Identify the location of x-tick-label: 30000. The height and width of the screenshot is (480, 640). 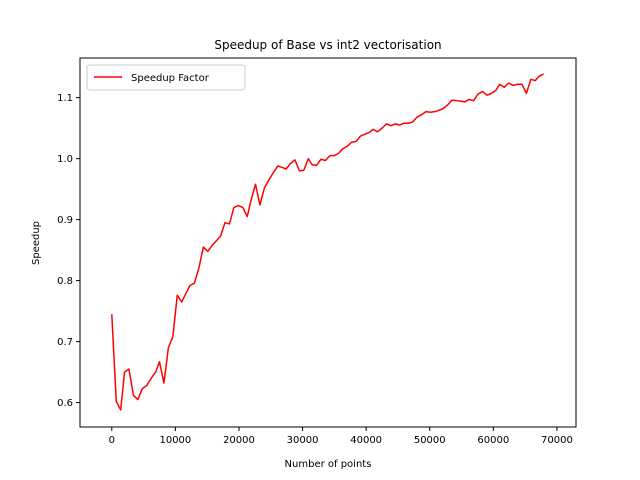
(303, 440).